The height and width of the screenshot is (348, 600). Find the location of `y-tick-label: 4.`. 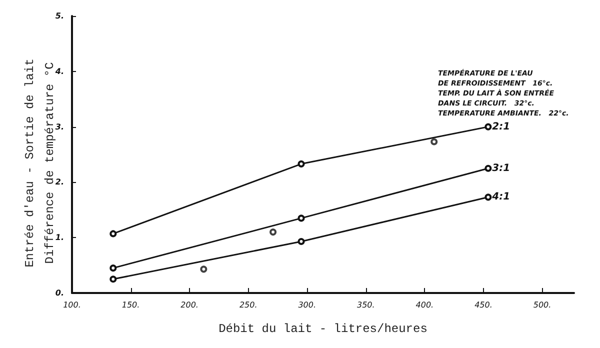

y-tick-label: 4. is located at coordinates (59, 71).